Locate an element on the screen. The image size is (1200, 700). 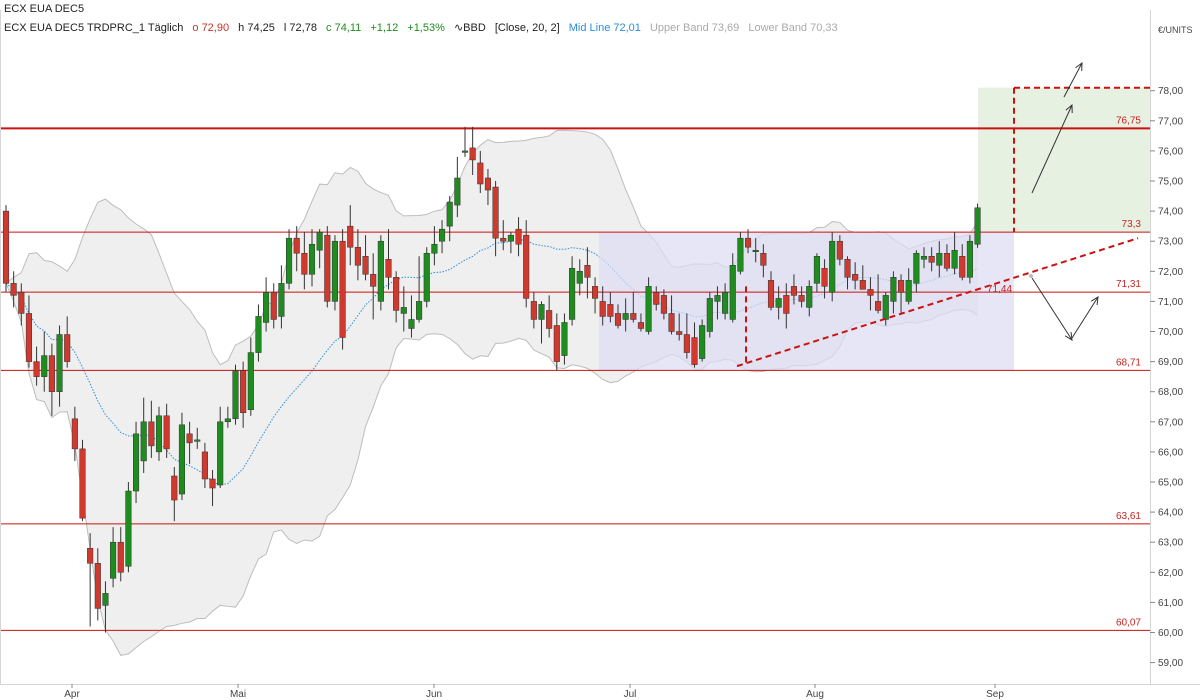
target-arrow-2-head is located at coordinates (1079, 66).